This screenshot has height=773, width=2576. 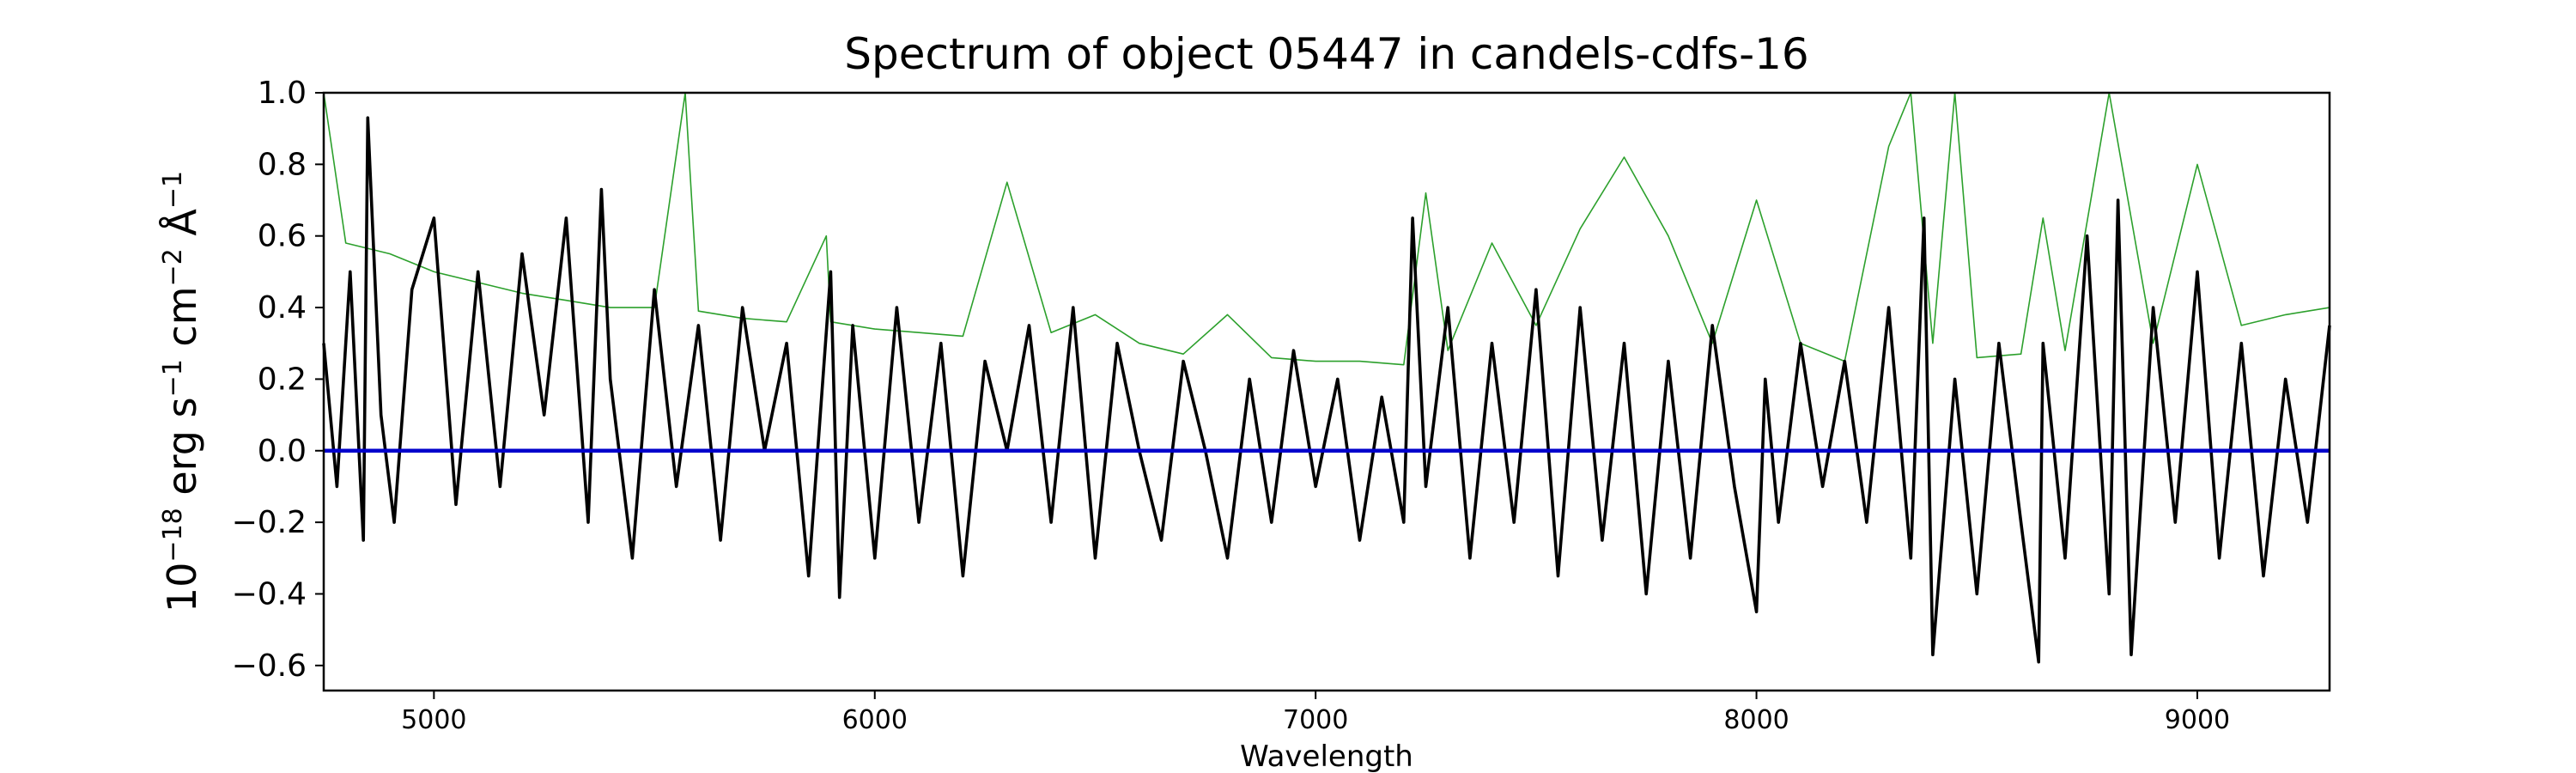 I want to click on y-tick-label: −0.6, so click(x=269, y=666).